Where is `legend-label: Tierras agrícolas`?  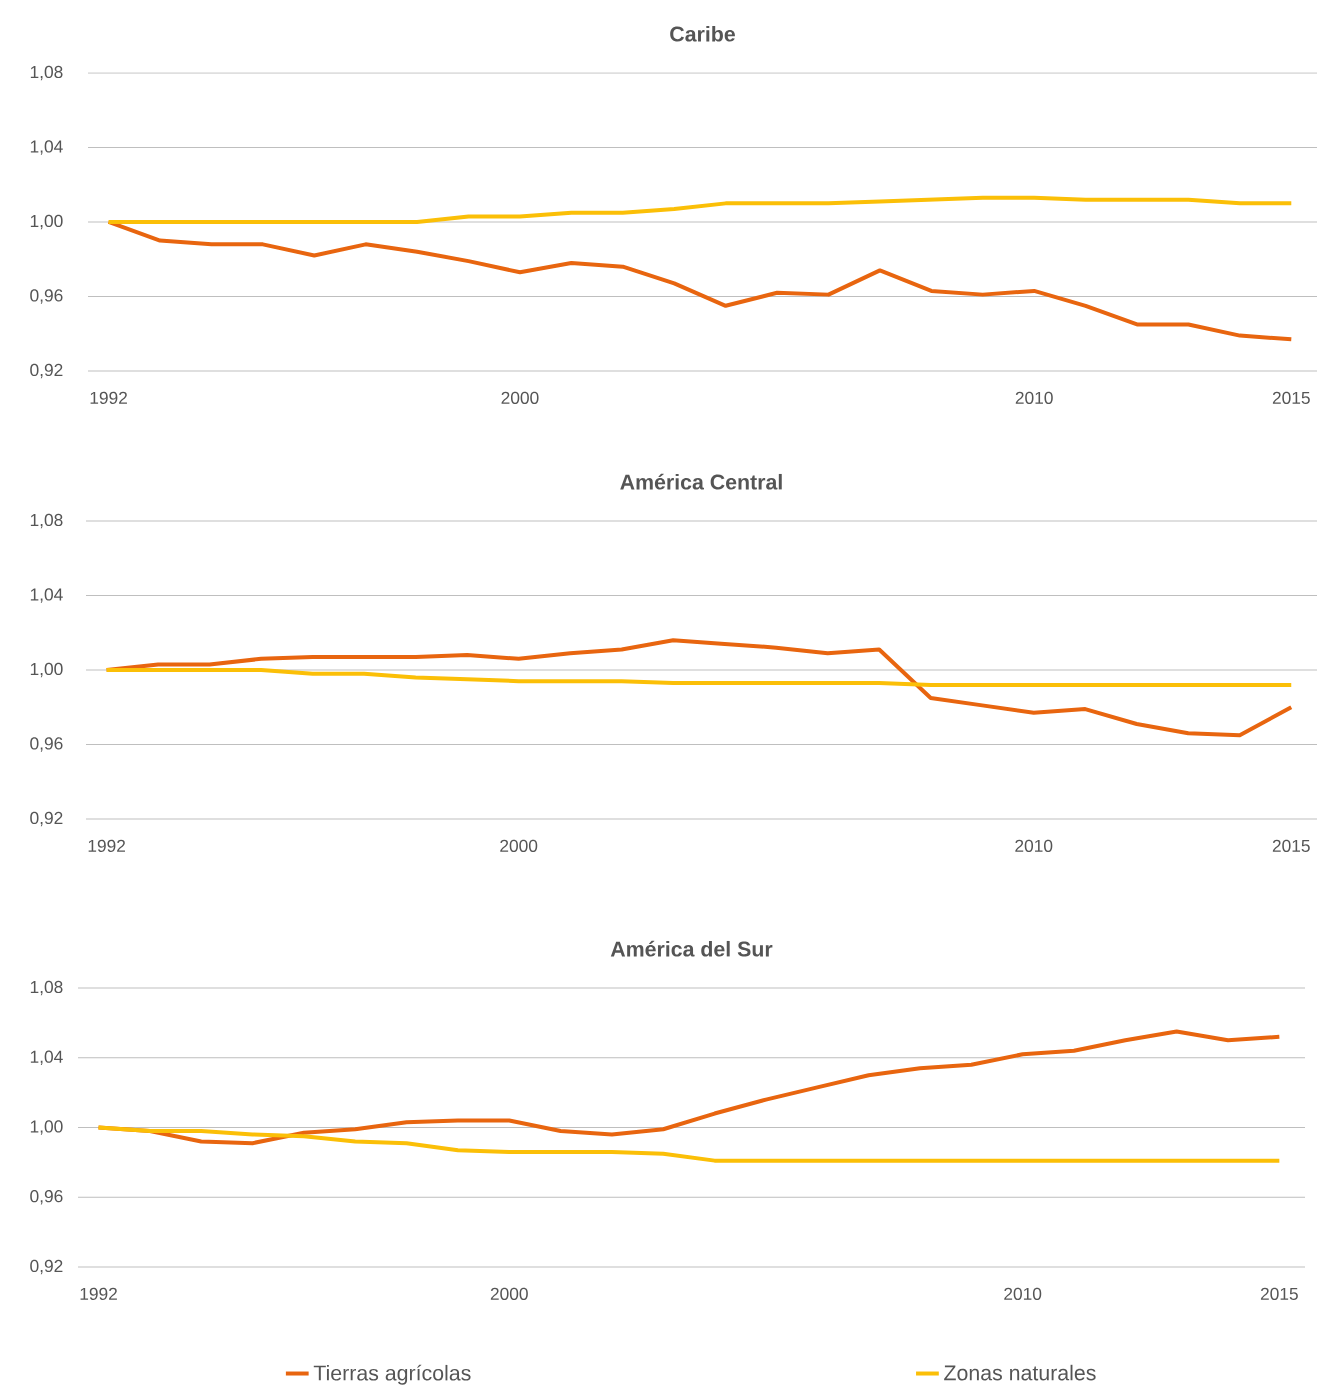 legend-label: Tierras agrícolas is located at coordinates (392, 1374).